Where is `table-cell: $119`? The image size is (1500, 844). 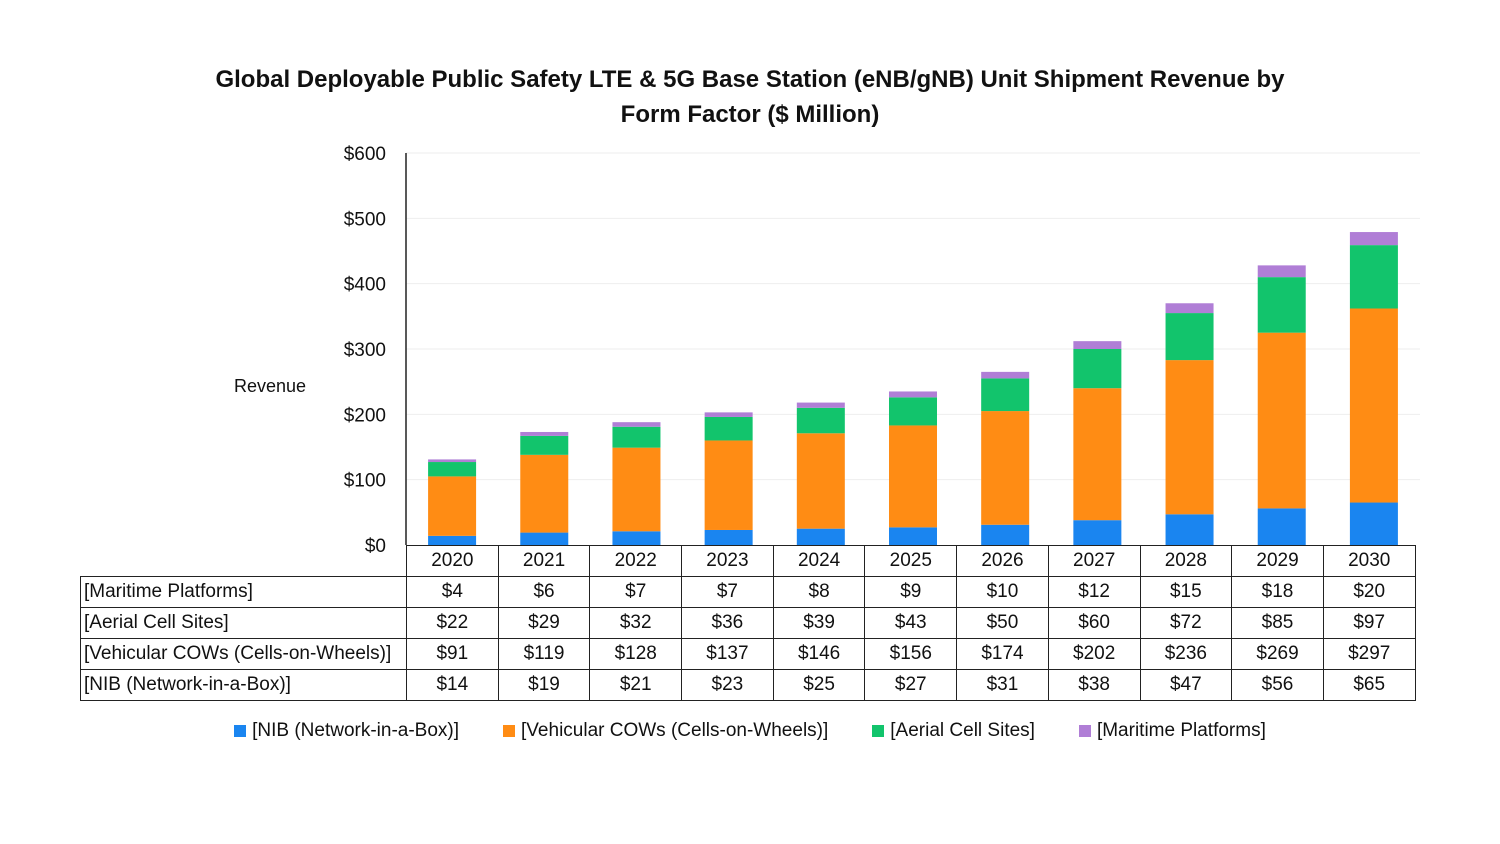
table-cell: $119 is located at coordinates (544, 654).